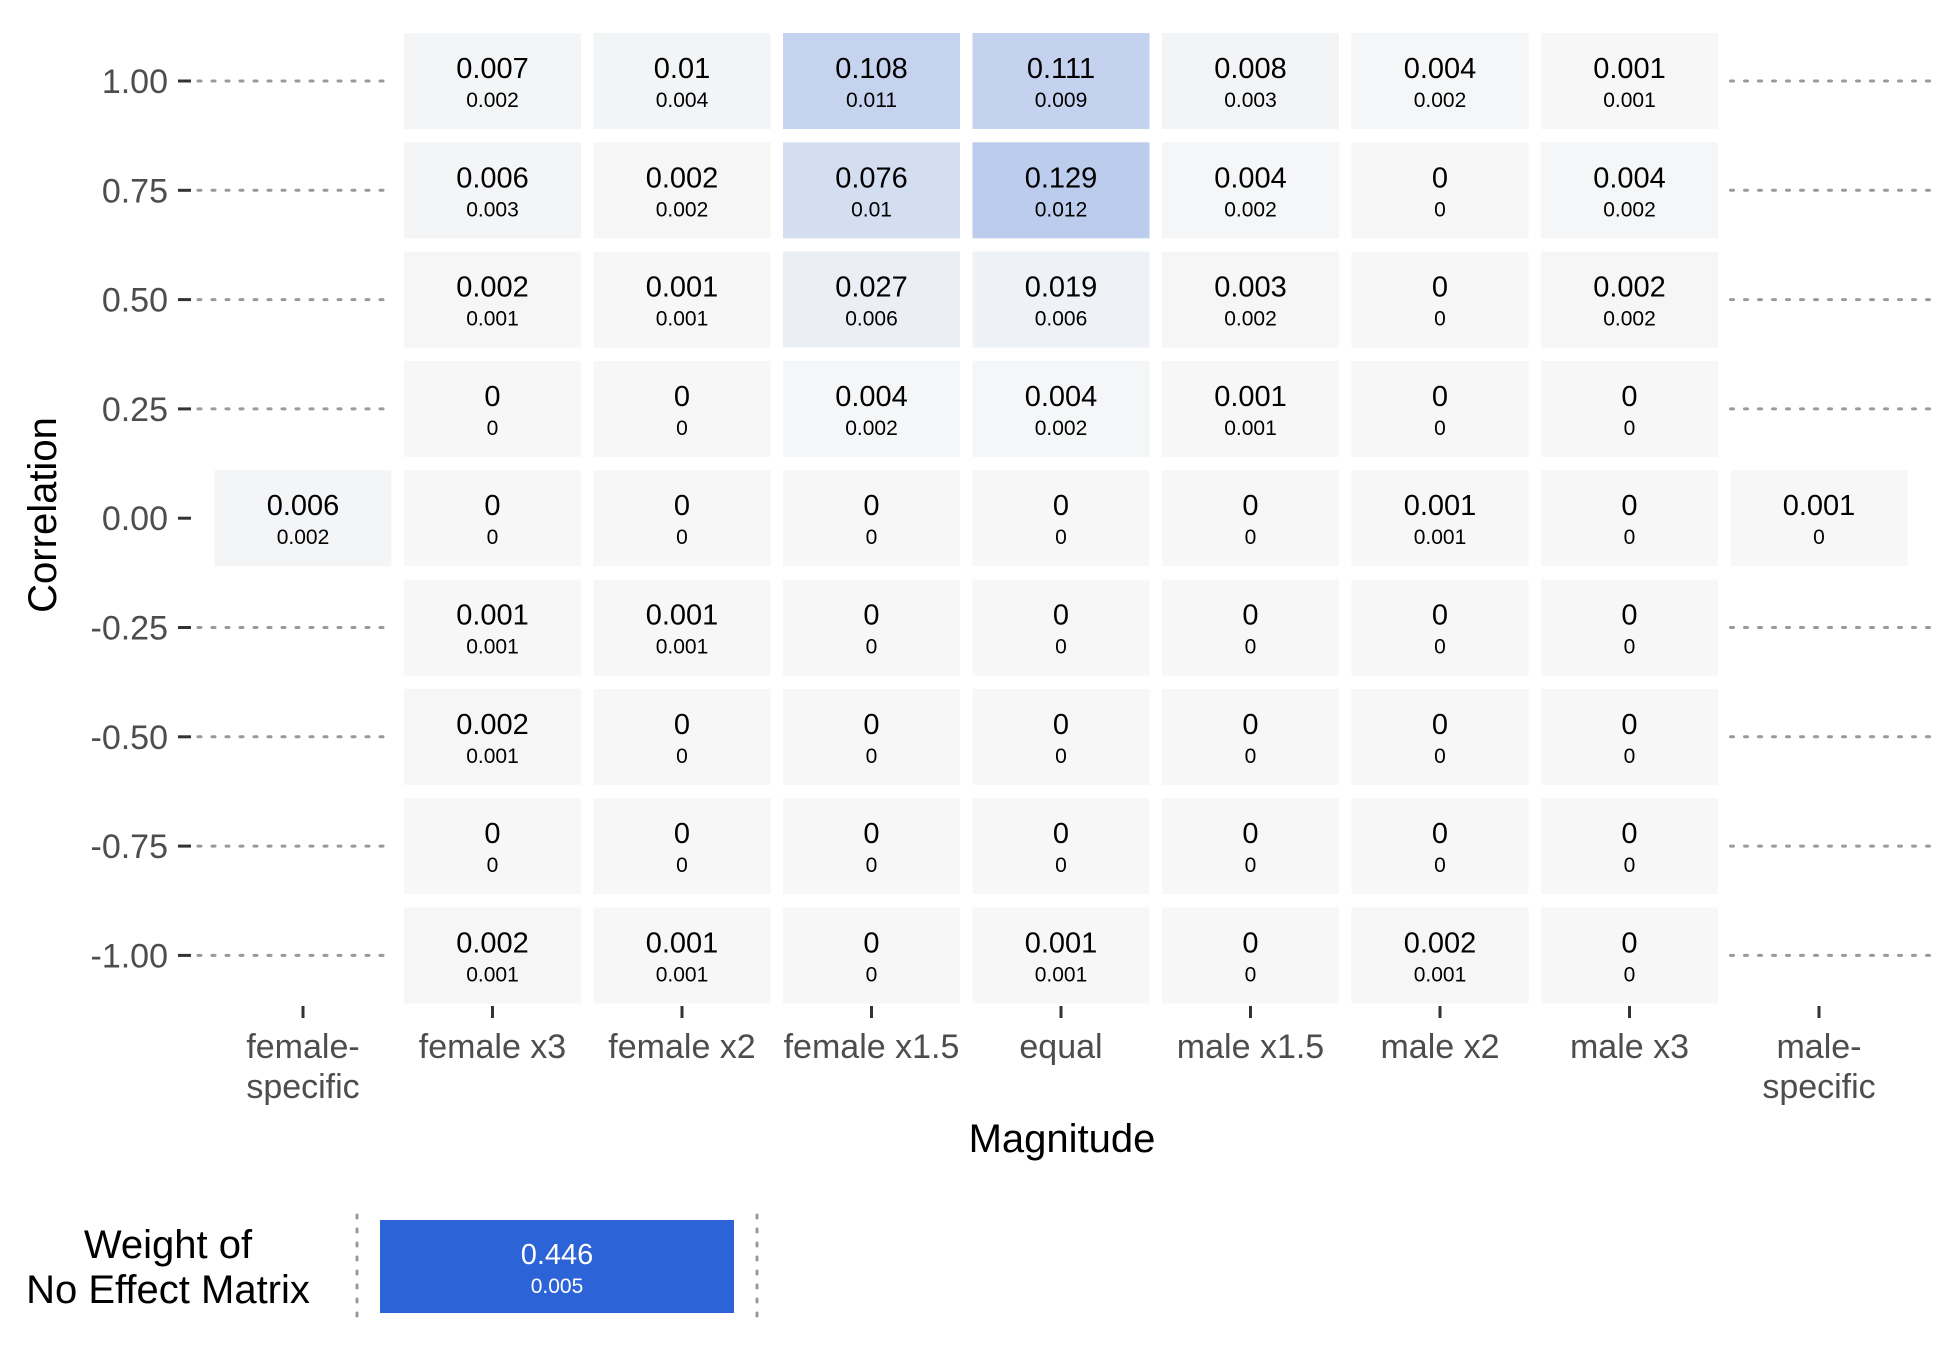 The height and width of the screenshot is (1350, 1950). I want to click on cell-sub-label: 0.004, so click(682, 100).